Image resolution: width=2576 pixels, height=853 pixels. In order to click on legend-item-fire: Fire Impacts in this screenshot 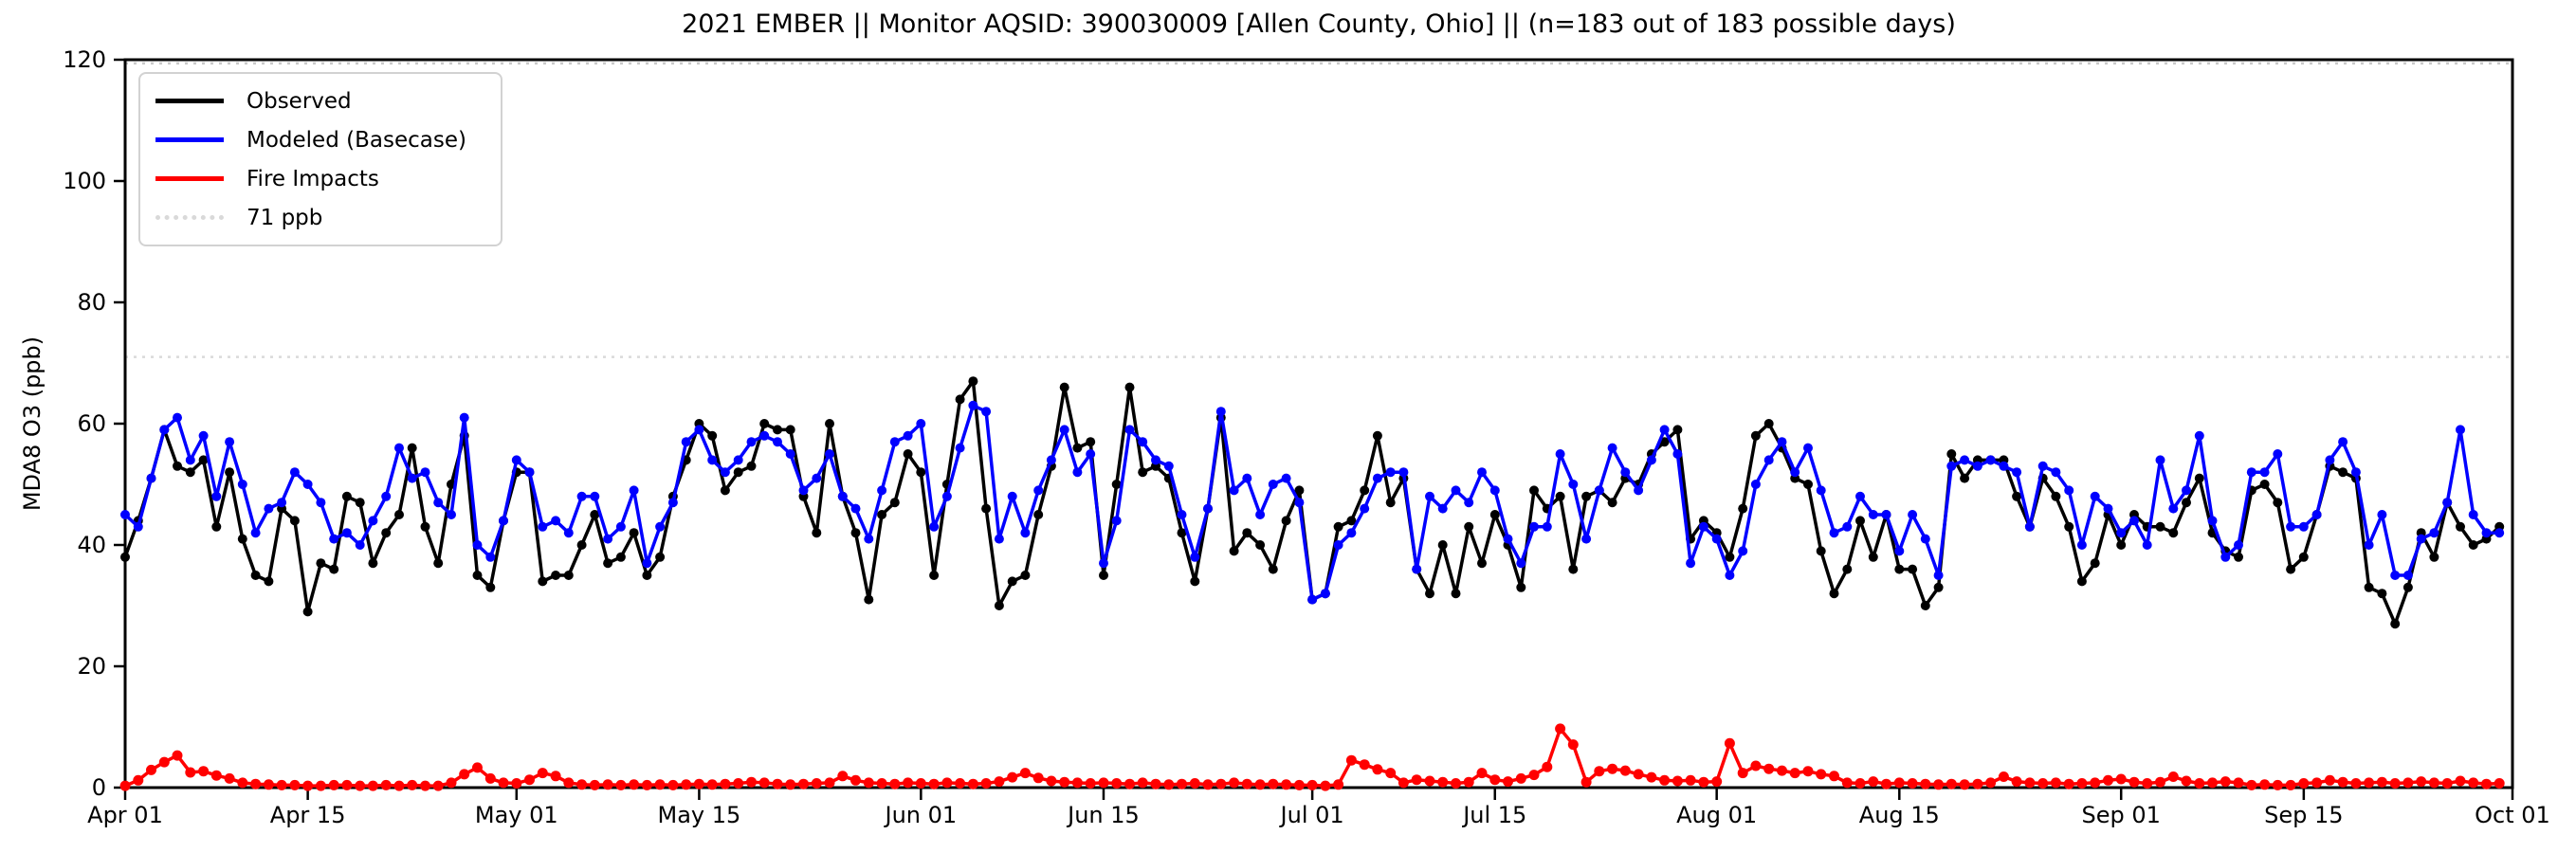, I will do `click(323, 178)`.